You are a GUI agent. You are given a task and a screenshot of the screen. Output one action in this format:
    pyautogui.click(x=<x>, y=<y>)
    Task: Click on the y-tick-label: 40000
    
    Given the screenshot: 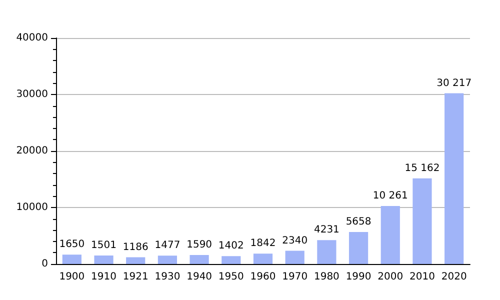 What is the action you would take?
    pyautogui.click(x=32, y=38)
    